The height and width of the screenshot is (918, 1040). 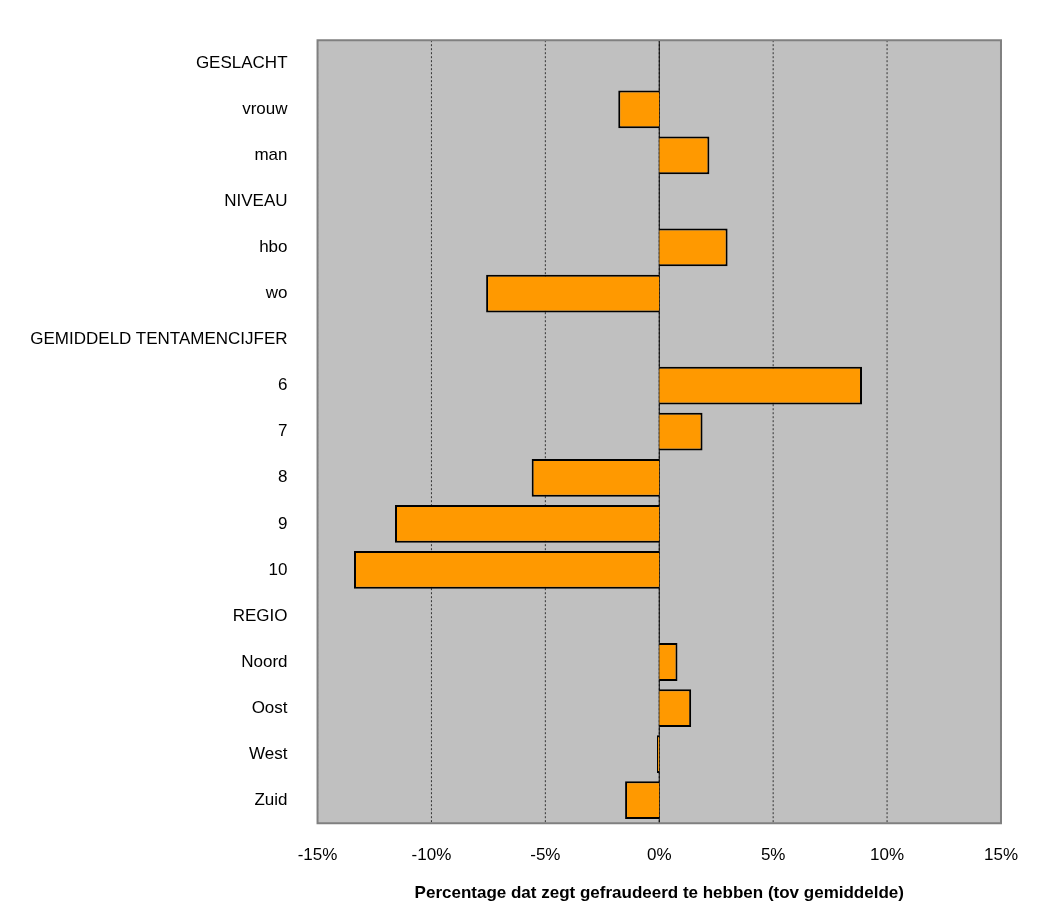 What do you see at coordinates (260, 615) in the screenshot?
I see `y-tick-label: REGIO` at bounding box center [260, 615].